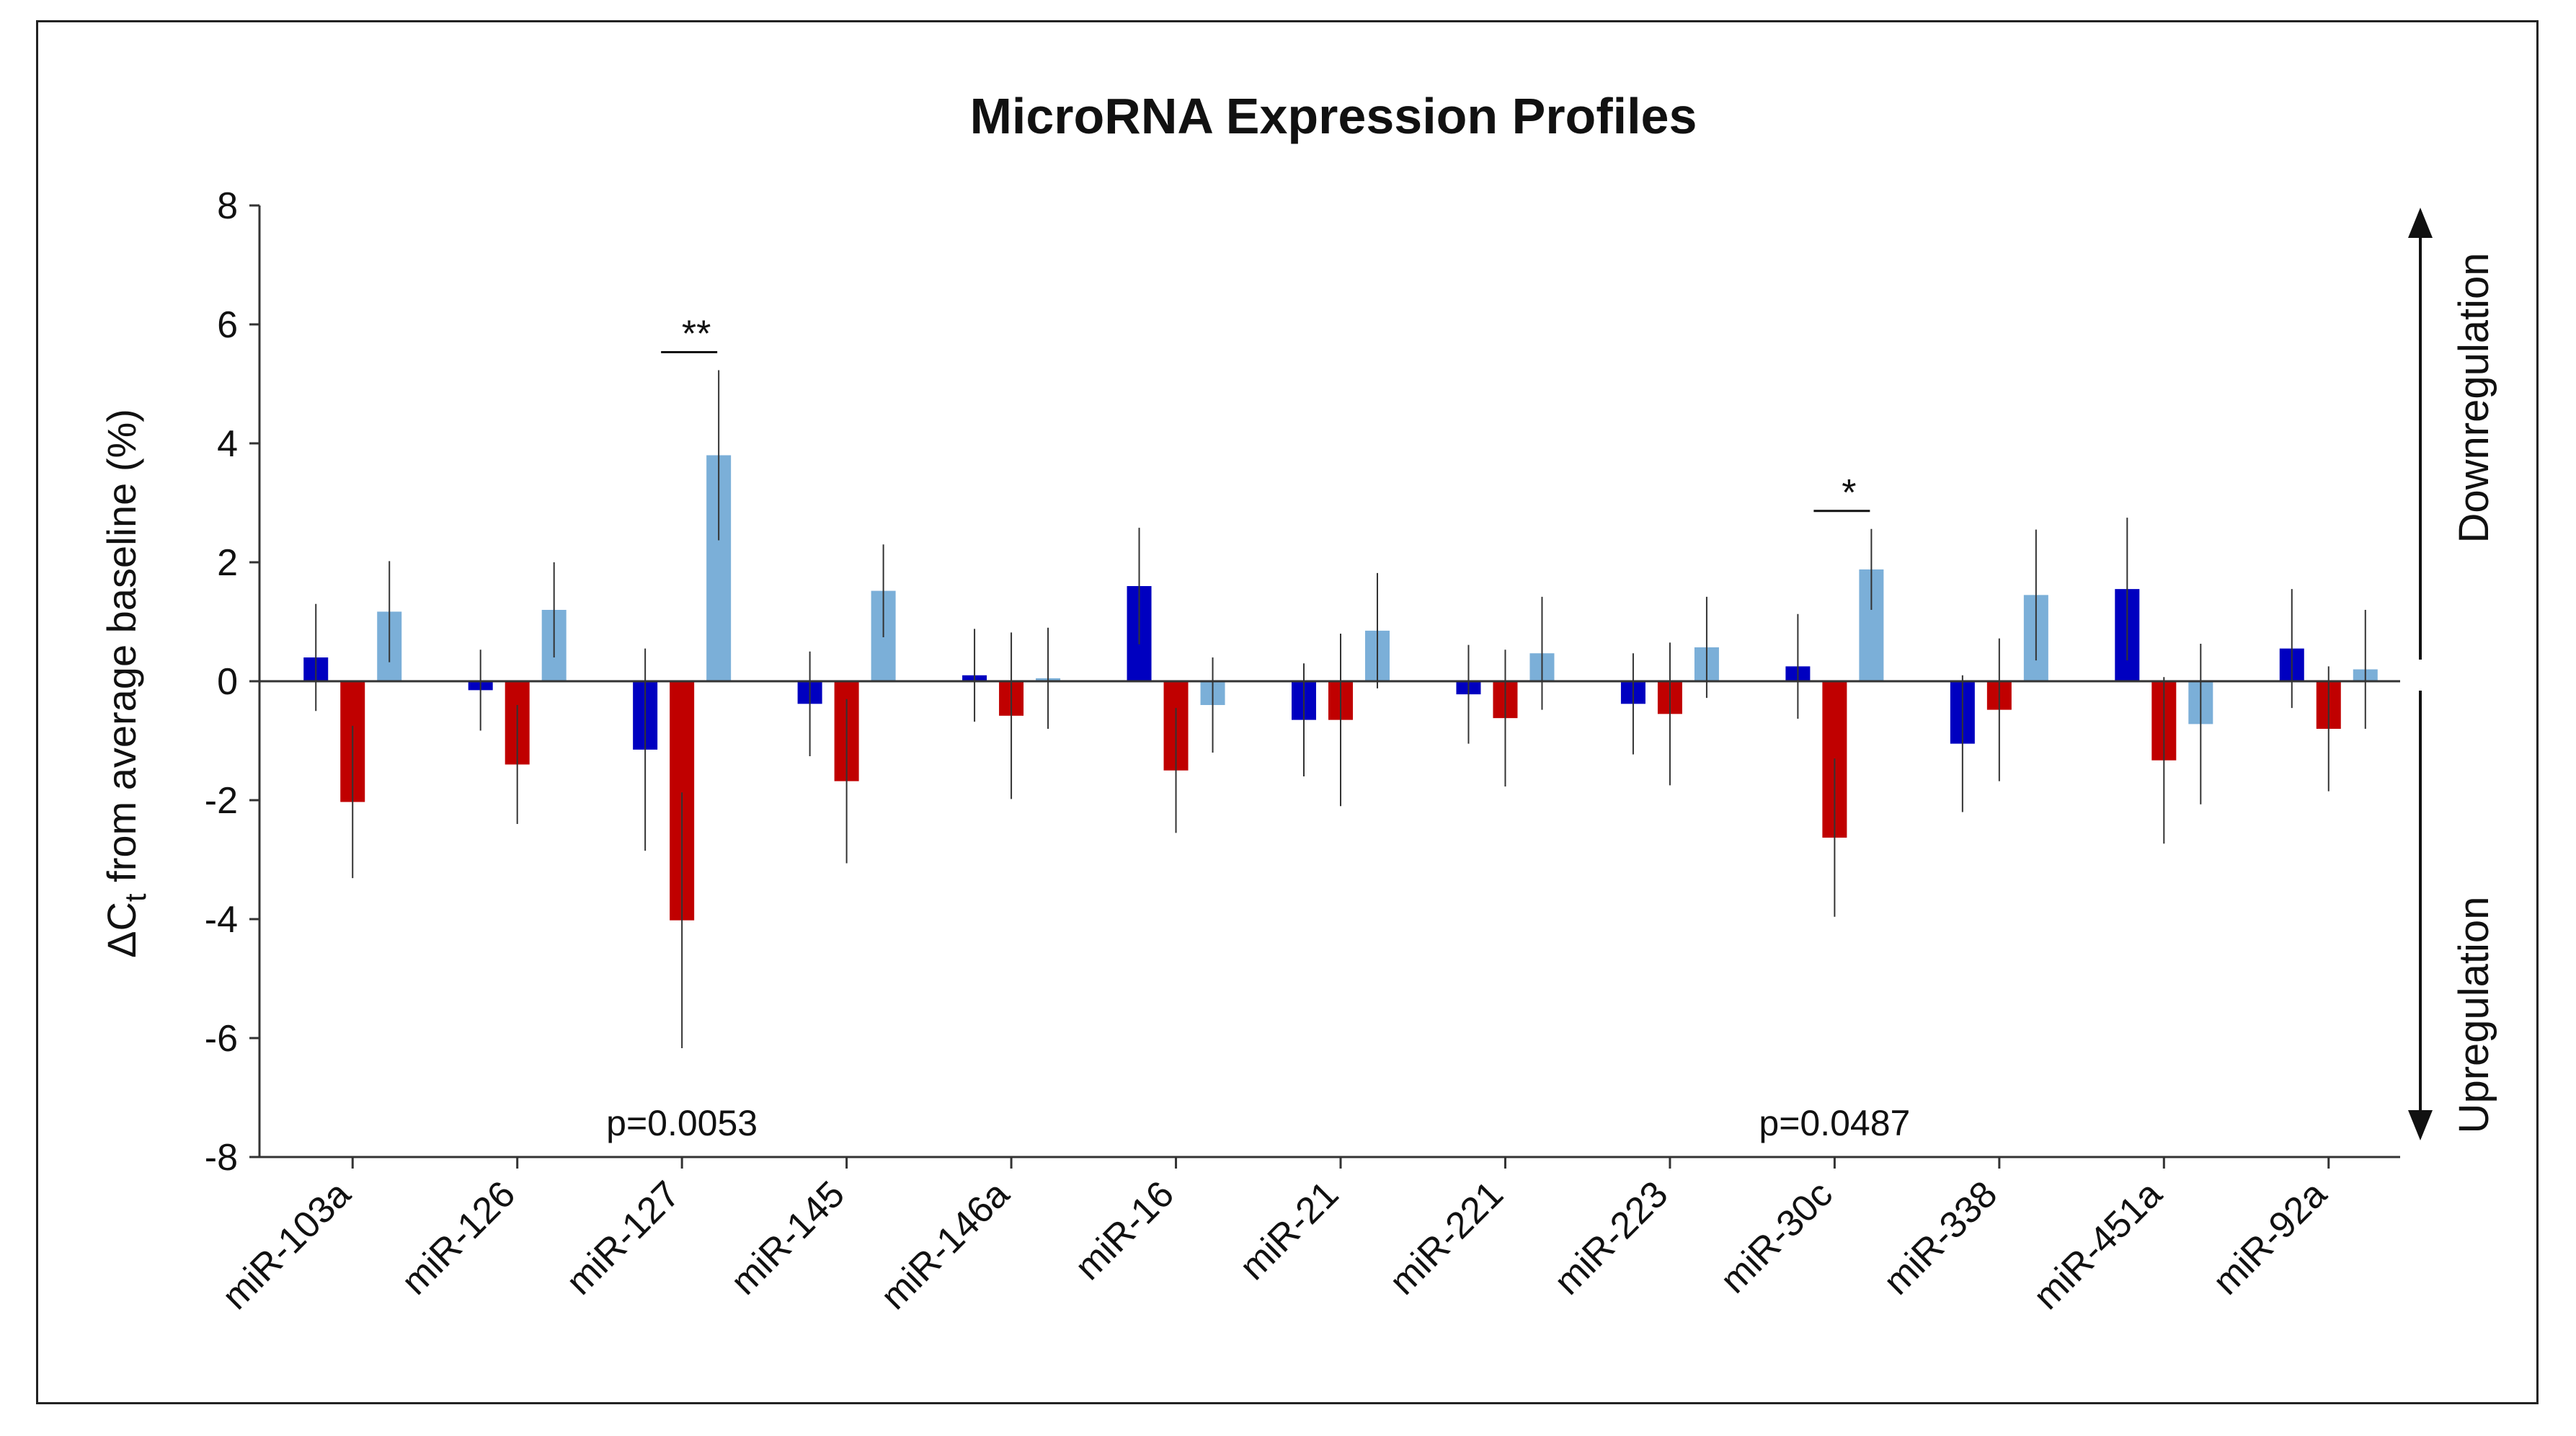  What do you see at coordinates (227, 206) in the screenshot?
I see `y-tick-label: 8` at bounding box center [227, 206].